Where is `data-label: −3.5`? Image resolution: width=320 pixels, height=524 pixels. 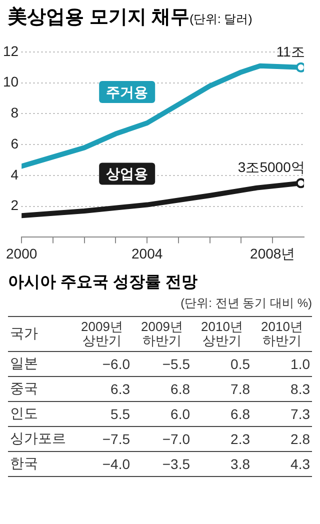 data-label: −3.5 is located at coordinates (162, 464).